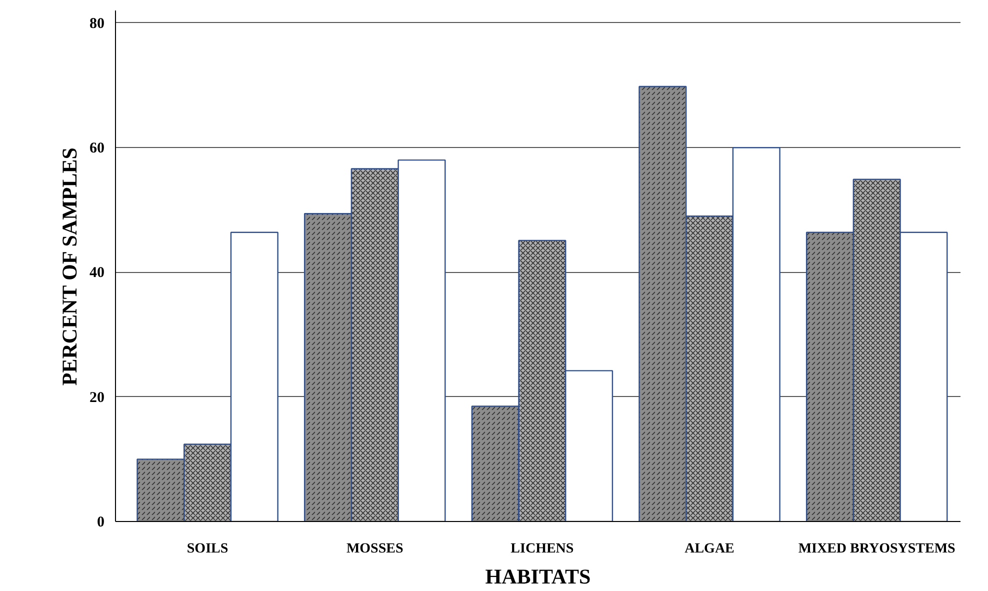 This screenshot has height=591, width=988. What do you see at coordinates (97, 398) in the screenshot?
I see `y-tick-label: 20` at bounding box center [97, 398].